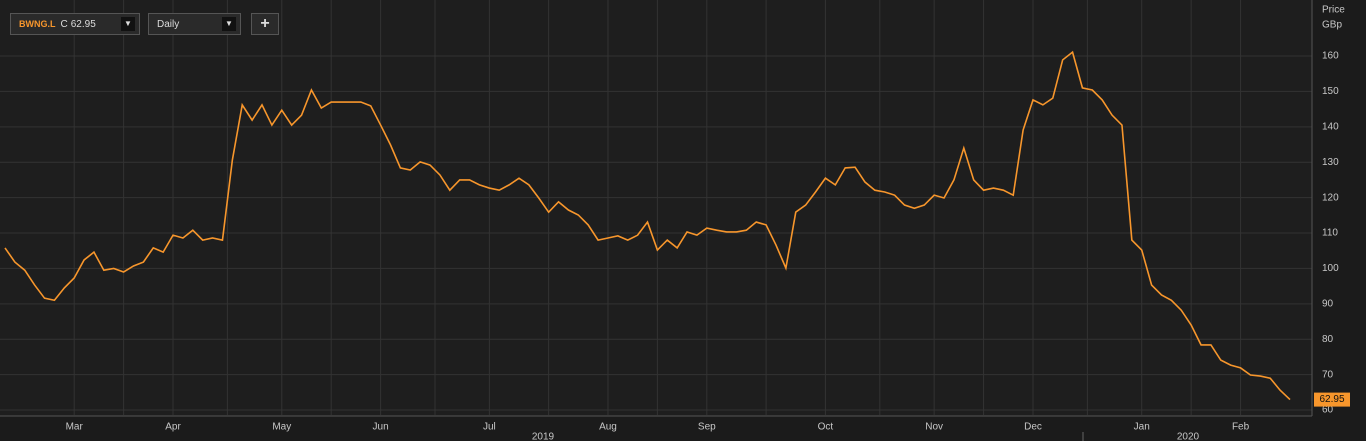 The image size is (1366, 441). I want to click on y-axis-title: Price, so click(1333, 10).